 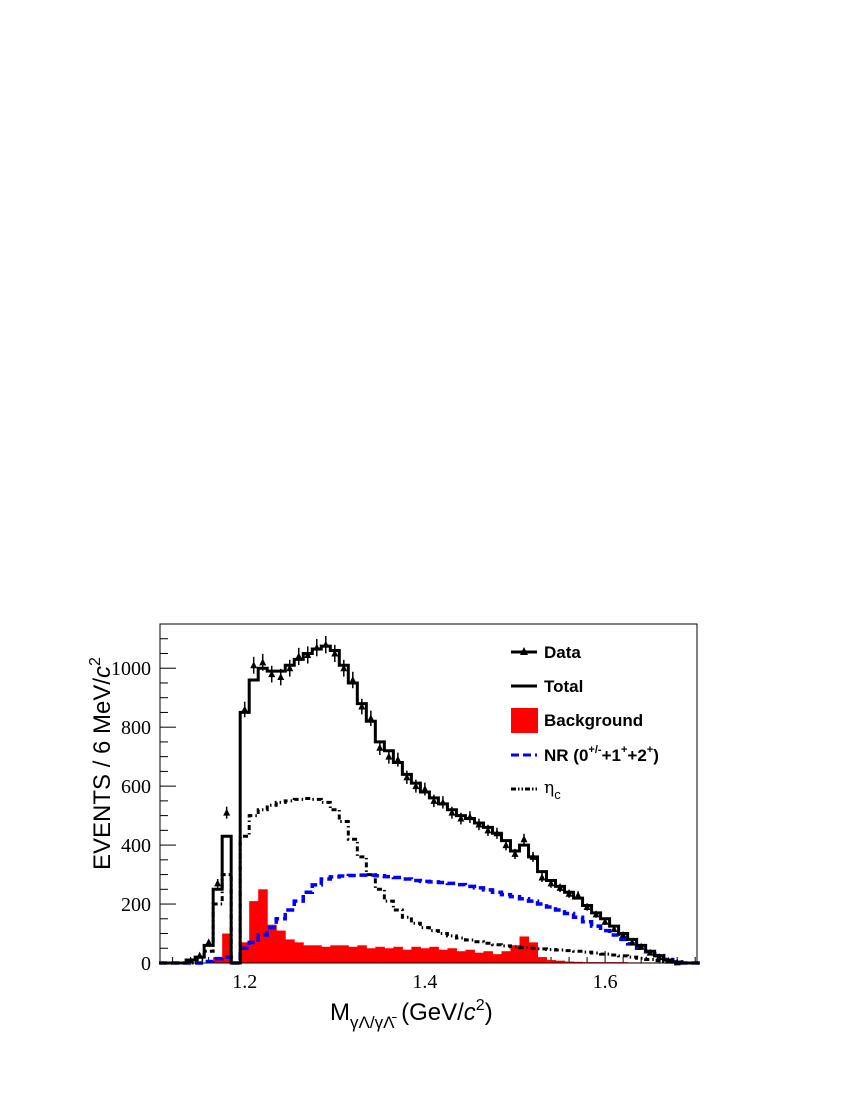 What do you see at coordinates (605, 982) in the screenshot?
I see `x-tick-label: 1.6` at bounding box center [605, 982].